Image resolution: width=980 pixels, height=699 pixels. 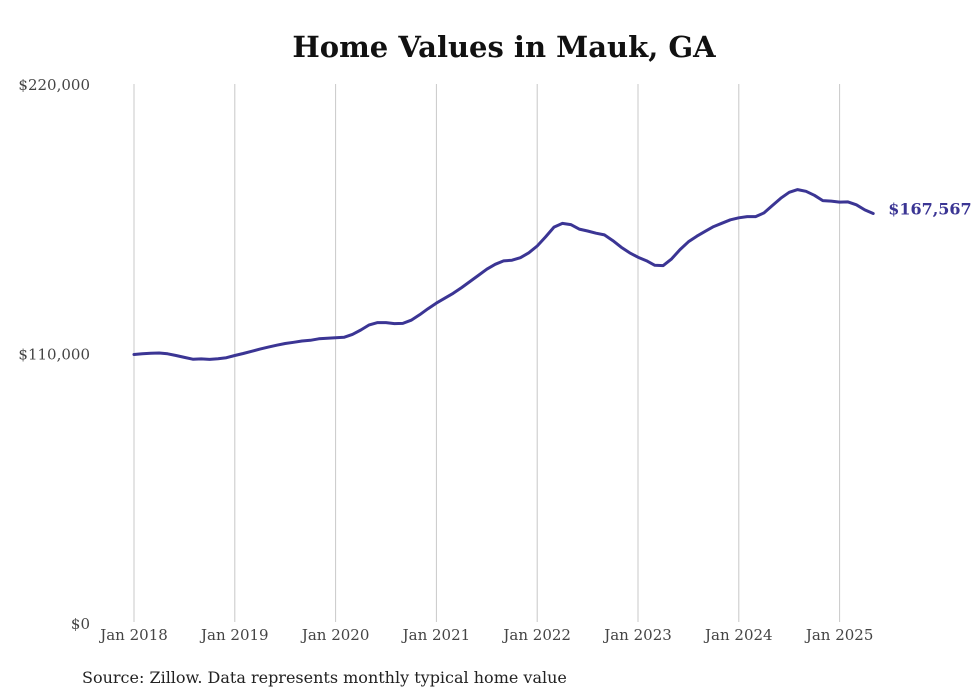 What do you see at coordinates (335, 635) in the screenshot?
I see `x-tick-label: Jan 2020` at bounding box center [335, 635].